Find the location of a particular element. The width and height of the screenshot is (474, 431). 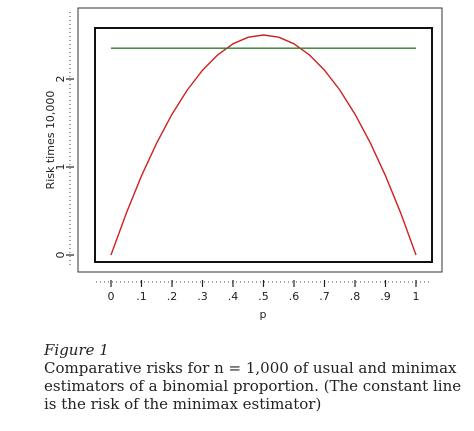

y-tick-label: 1 is located at coordinates (60, 167).